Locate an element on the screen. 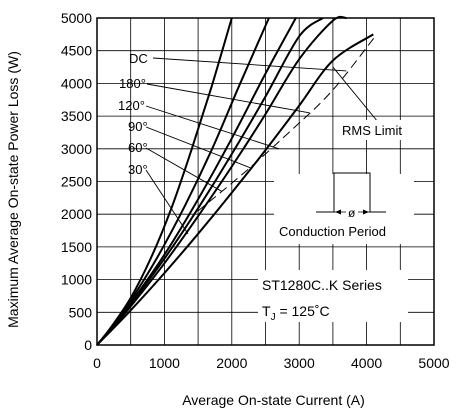 Image resolution: width=456 pixels, height=413 pixels. x-tick-label: 1000 is located at coordinates (164, 363).